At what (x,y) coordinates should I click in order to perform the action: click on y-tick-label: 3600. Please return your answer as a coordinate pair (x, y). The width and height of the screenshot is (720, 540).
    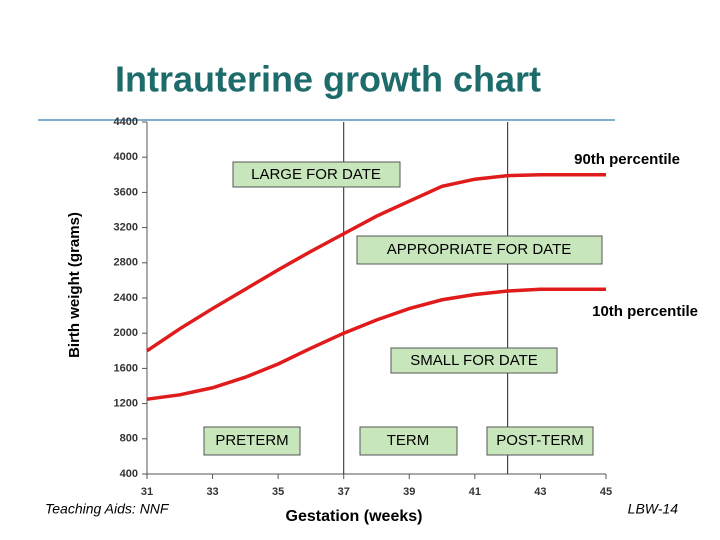
    Looking at the image, I should click on (126, 192).